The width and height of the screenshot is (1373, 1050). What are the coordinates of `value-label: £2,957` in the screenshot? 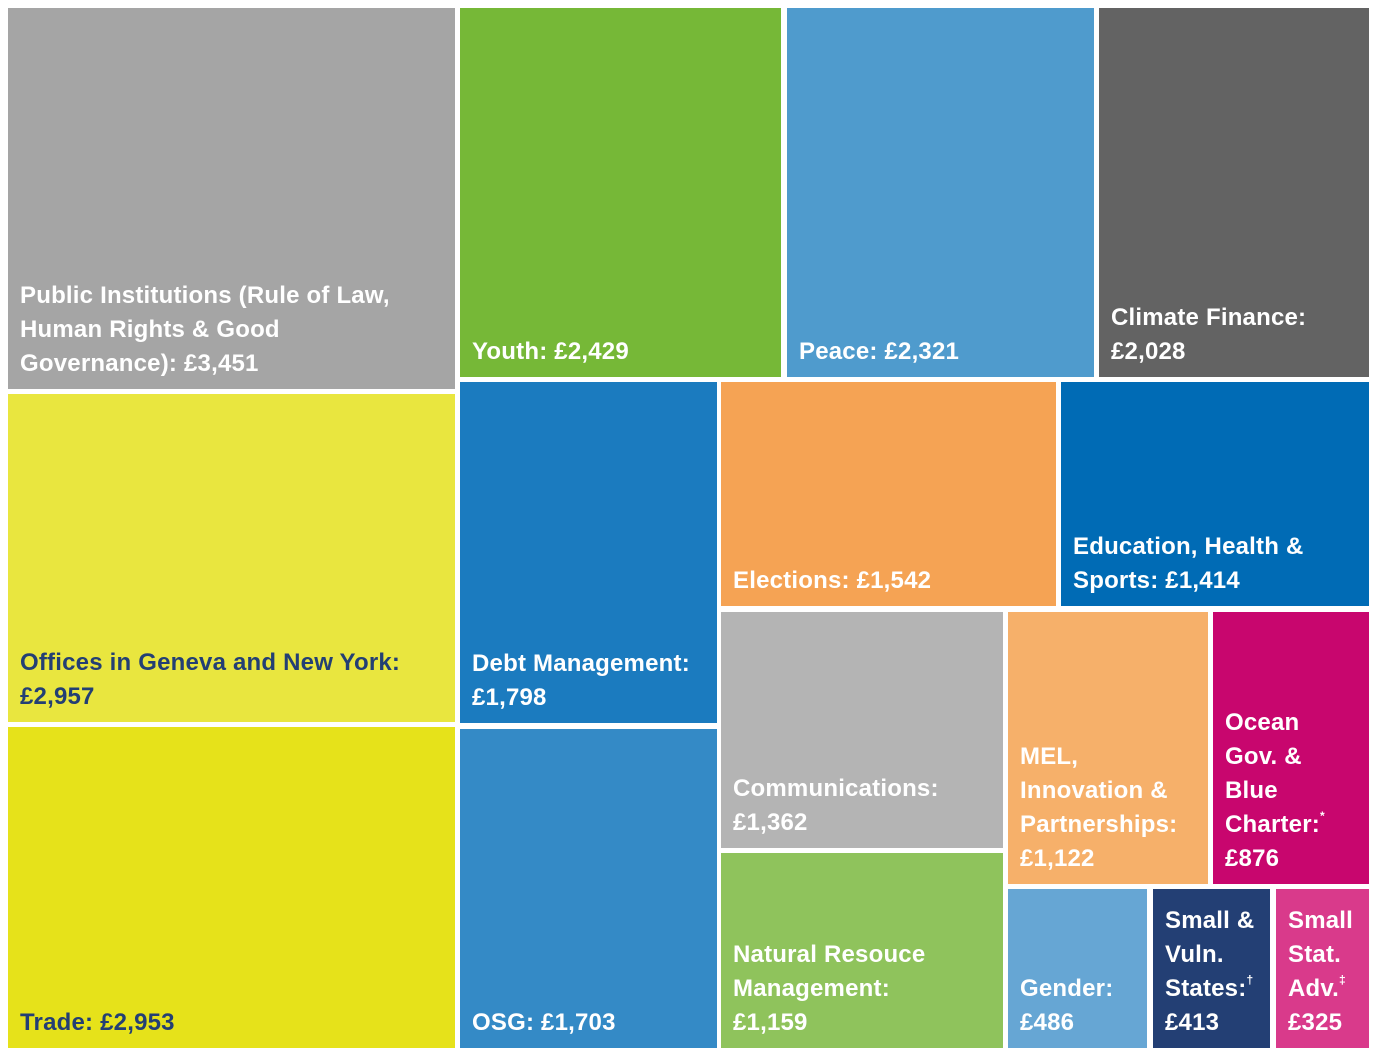 It's located at (57, 696).